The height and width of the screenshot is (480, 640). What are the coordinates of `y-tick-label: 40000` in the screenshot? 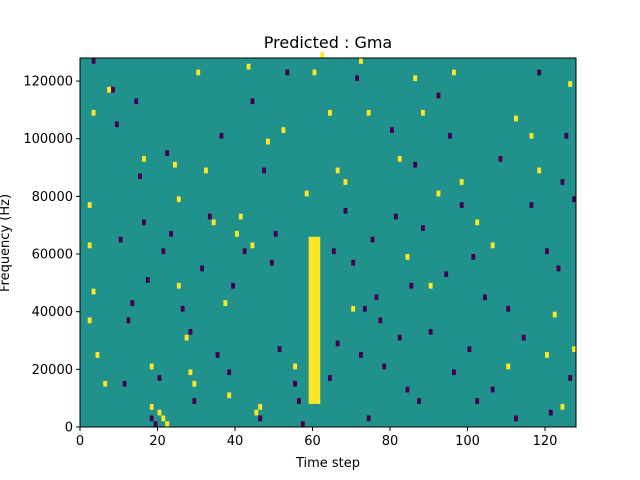 It's located at (52, 312).